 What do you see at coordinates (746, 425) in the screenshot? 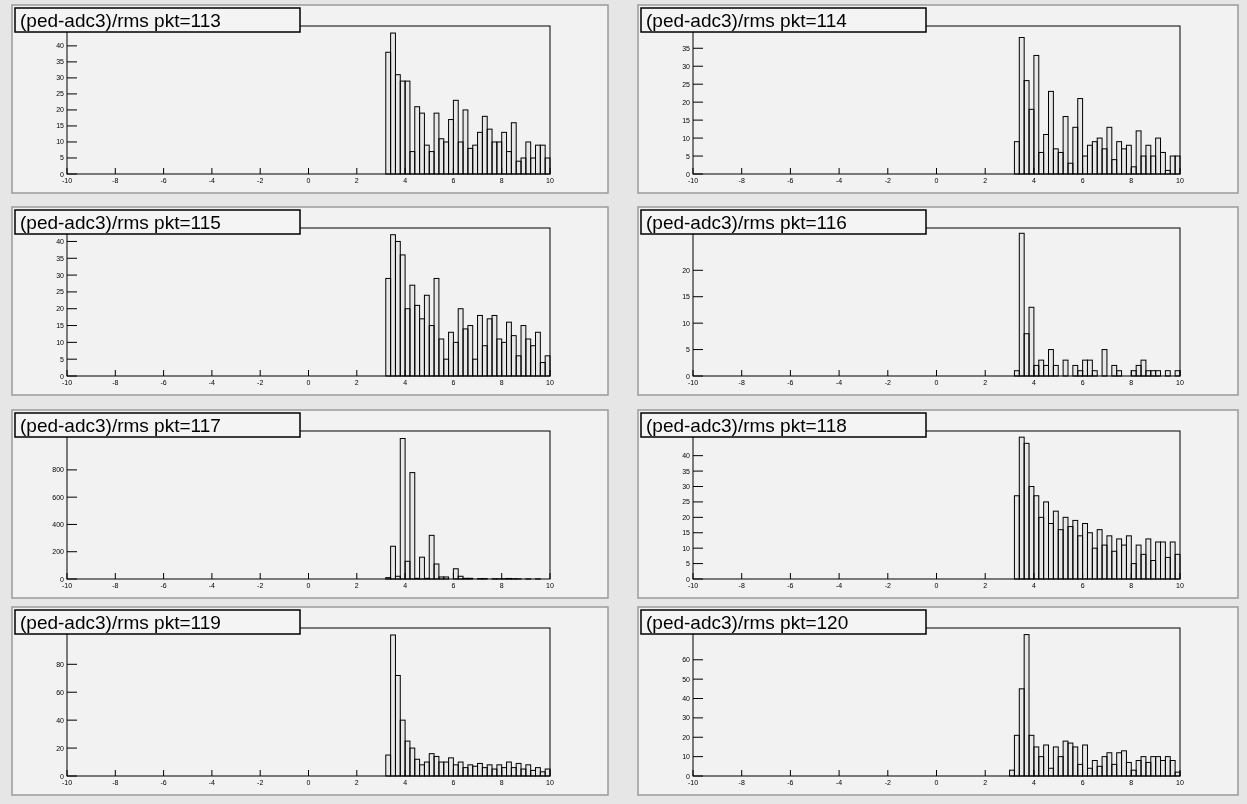
I see `chart-title: (ped-adc3)/rms pkt=118` at bounding box center [746, 425].